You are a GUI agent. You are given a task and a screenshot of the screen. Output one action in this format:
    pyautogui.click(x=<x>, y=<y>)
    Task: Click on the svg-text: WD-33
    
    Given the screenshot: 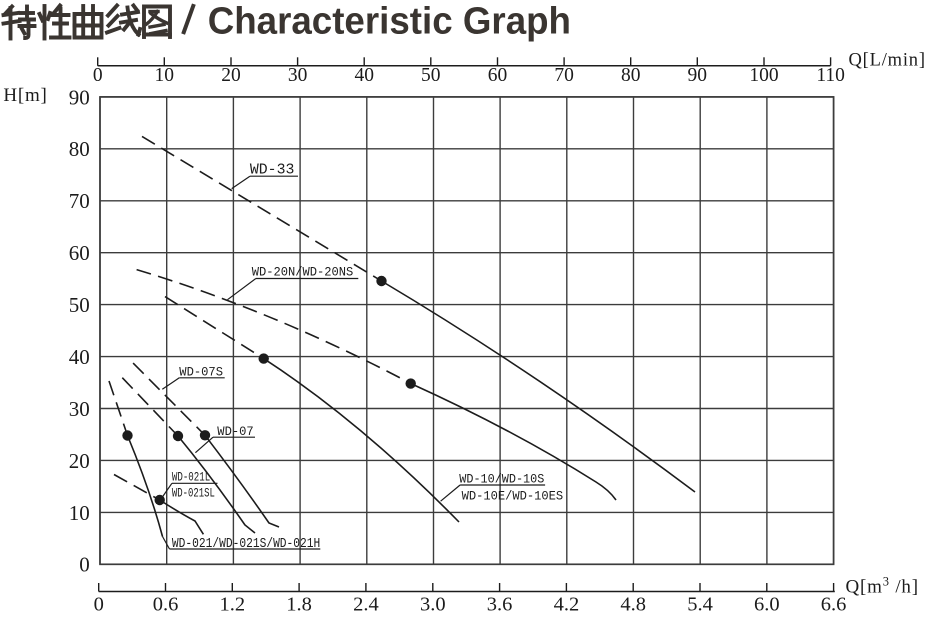 What is the action you would take?
    pyautogui.click(x=272, y=170)
    